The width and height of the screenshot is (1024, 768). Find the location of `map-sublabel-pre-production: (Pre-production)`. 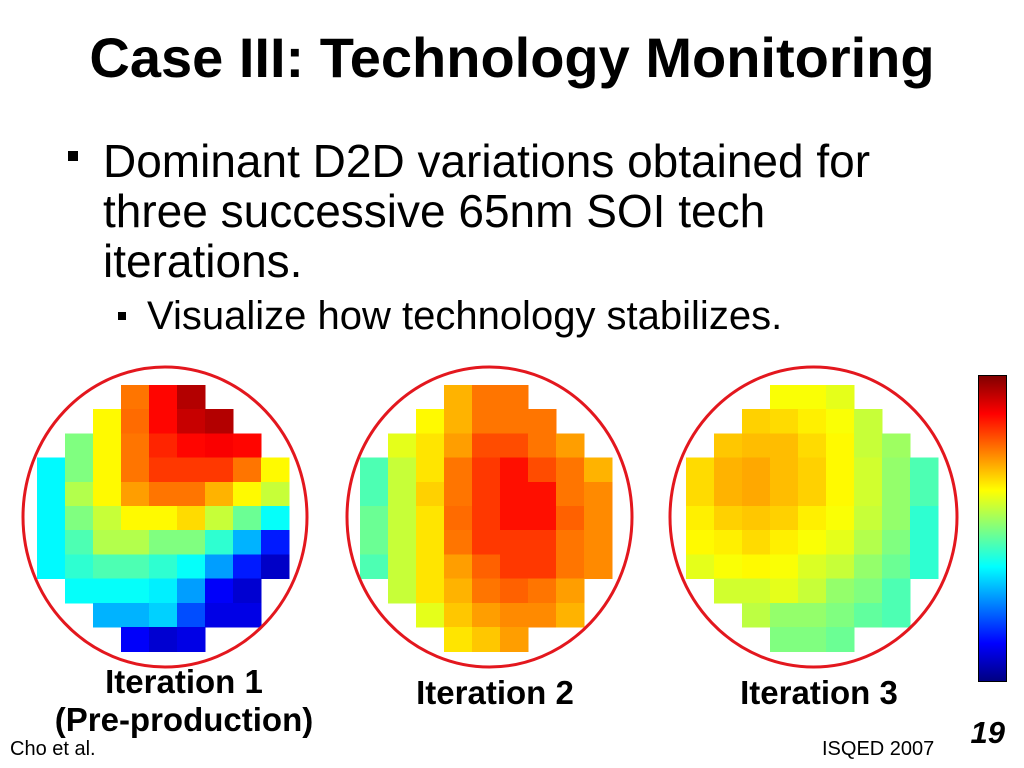

map-sublabel-pre-production: (Pre-production) is located at coordinates (184, 719).